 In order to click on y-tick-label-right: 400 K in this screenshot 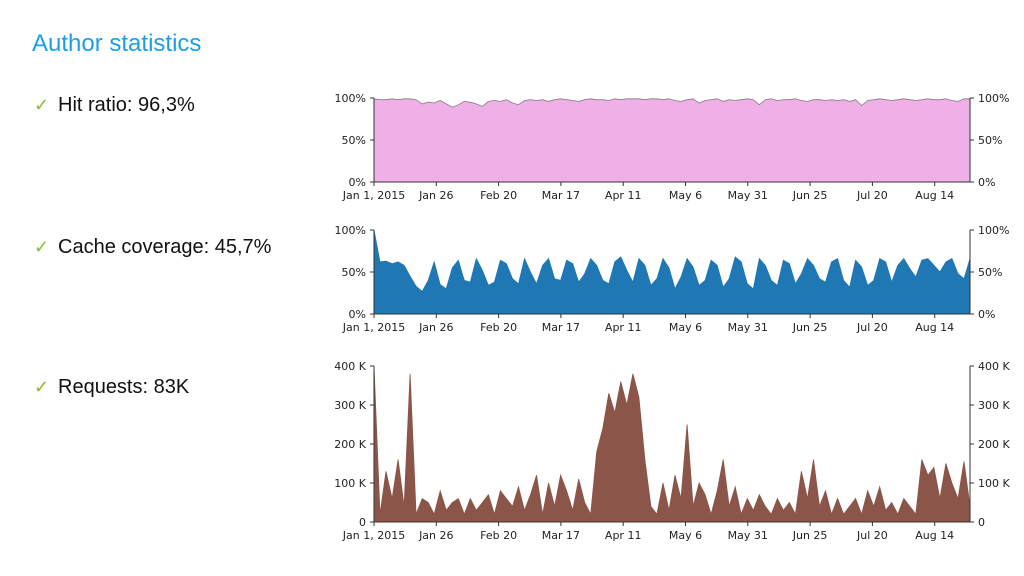, I will do `click(994, 366)`.